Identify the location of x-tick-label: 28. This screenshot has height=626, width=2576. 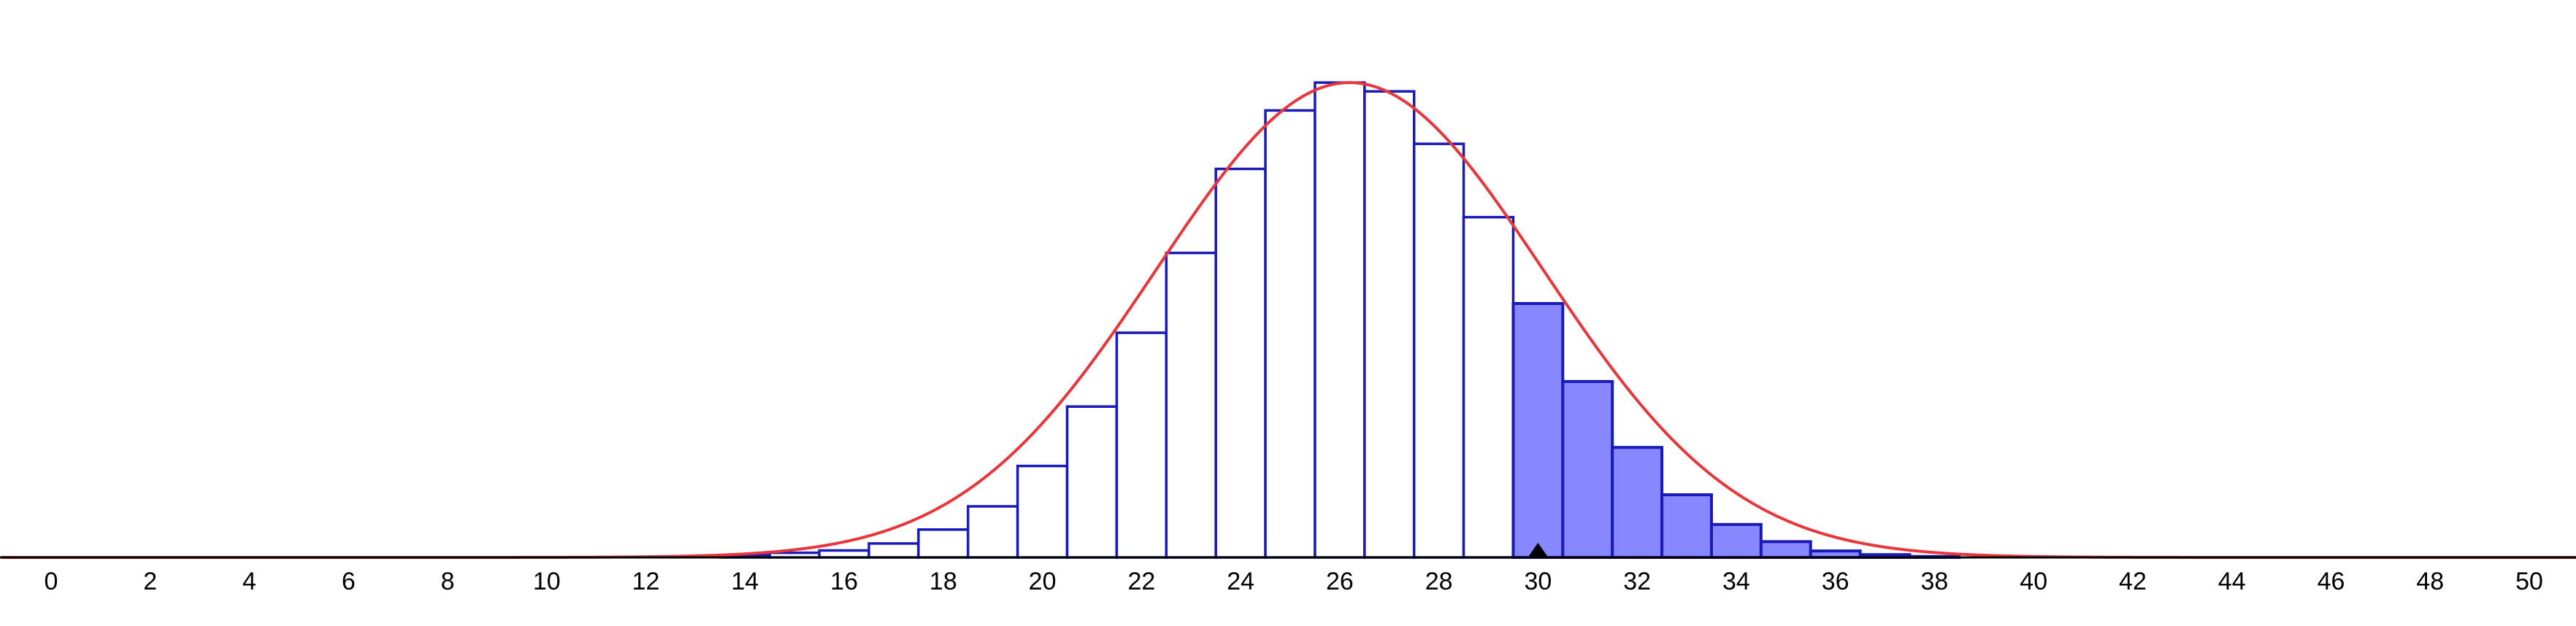
(1439, 581).